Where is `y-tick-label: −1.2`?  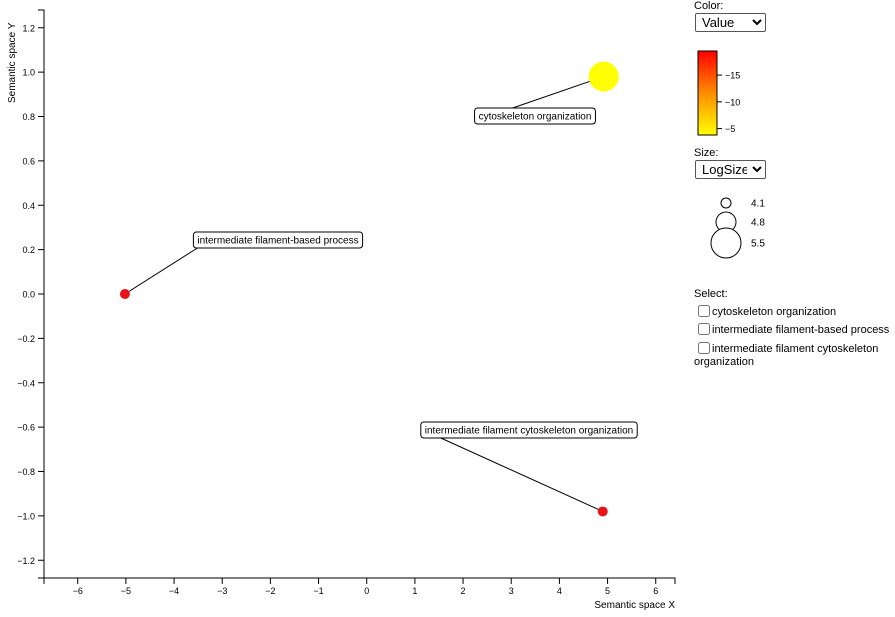 y-tick-label: −1.2 is located at coordinates (26, 561).